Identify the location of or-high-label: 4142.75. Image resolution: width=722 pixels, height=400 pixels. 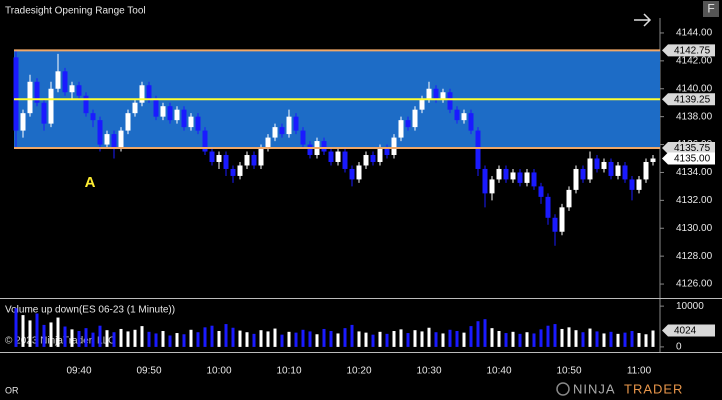
(692, 51).